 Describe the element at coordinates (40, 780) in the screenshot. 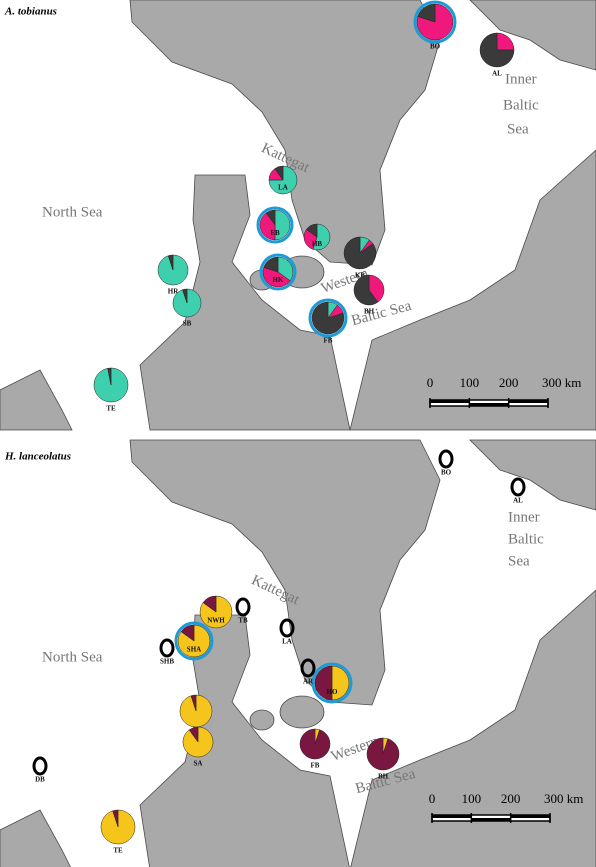

I see `site-code: DB` at that location.